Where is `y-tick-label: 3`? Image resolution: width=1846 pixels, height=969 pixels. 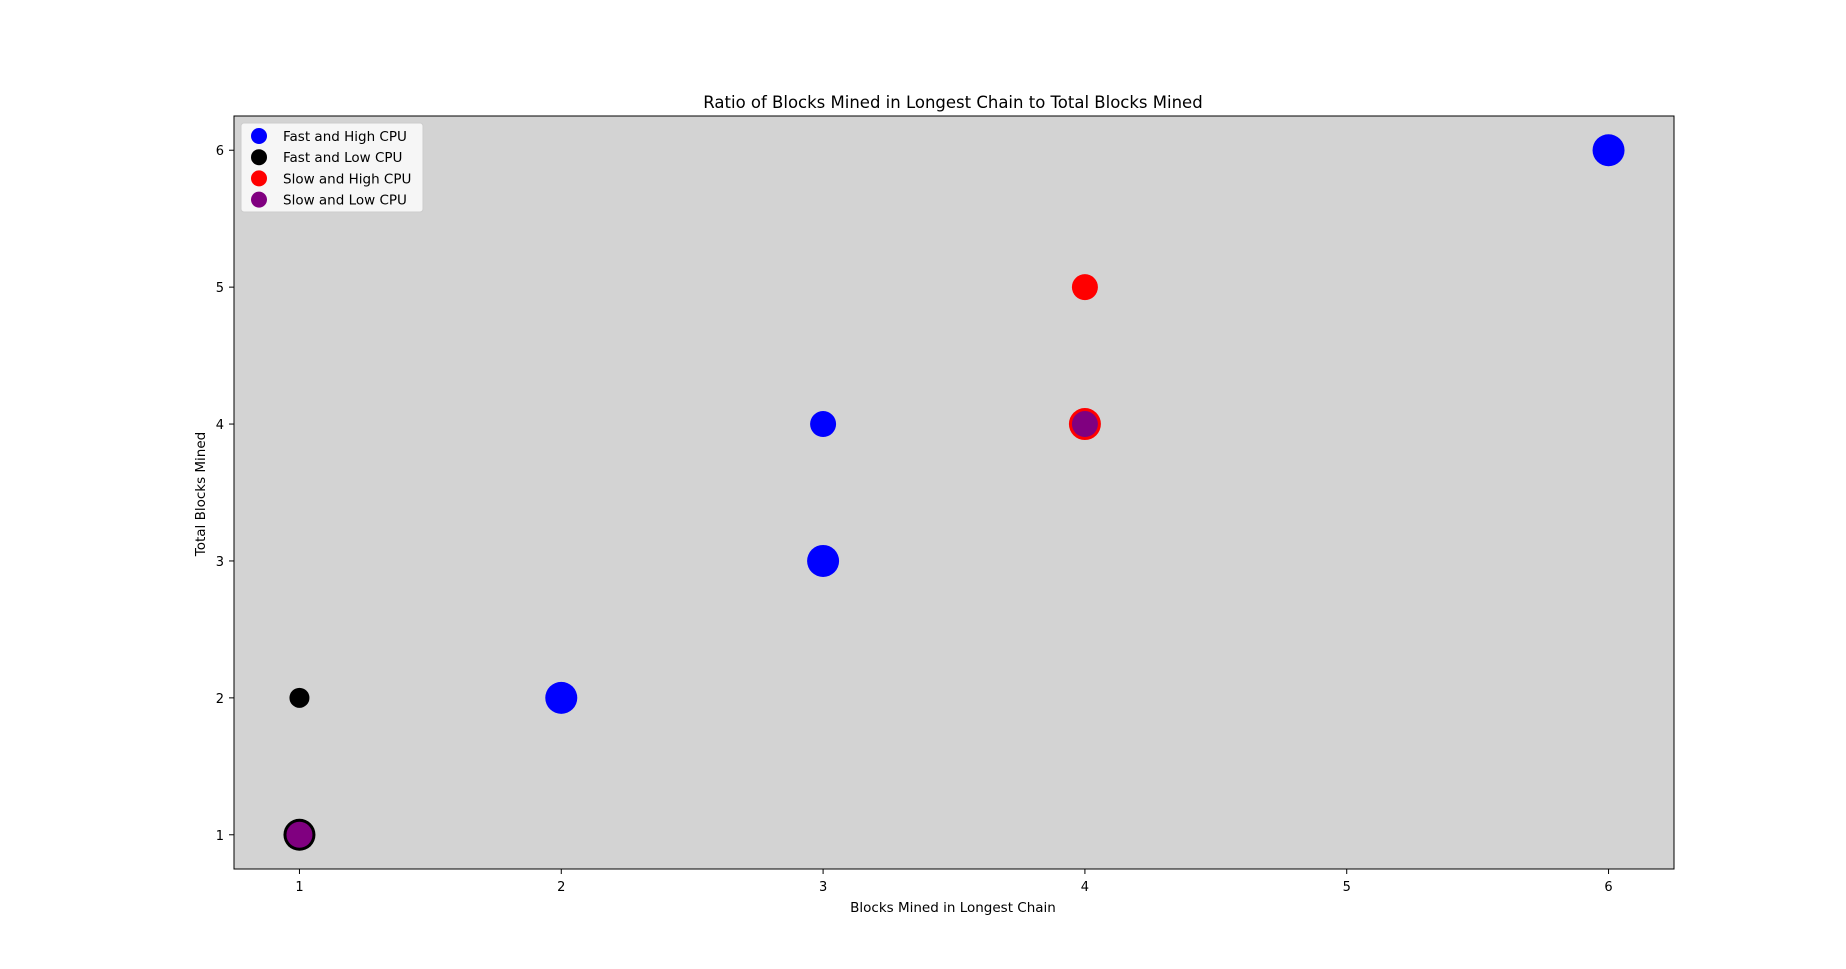 y-tick-label: 3 is located at coordinates (220, 562).